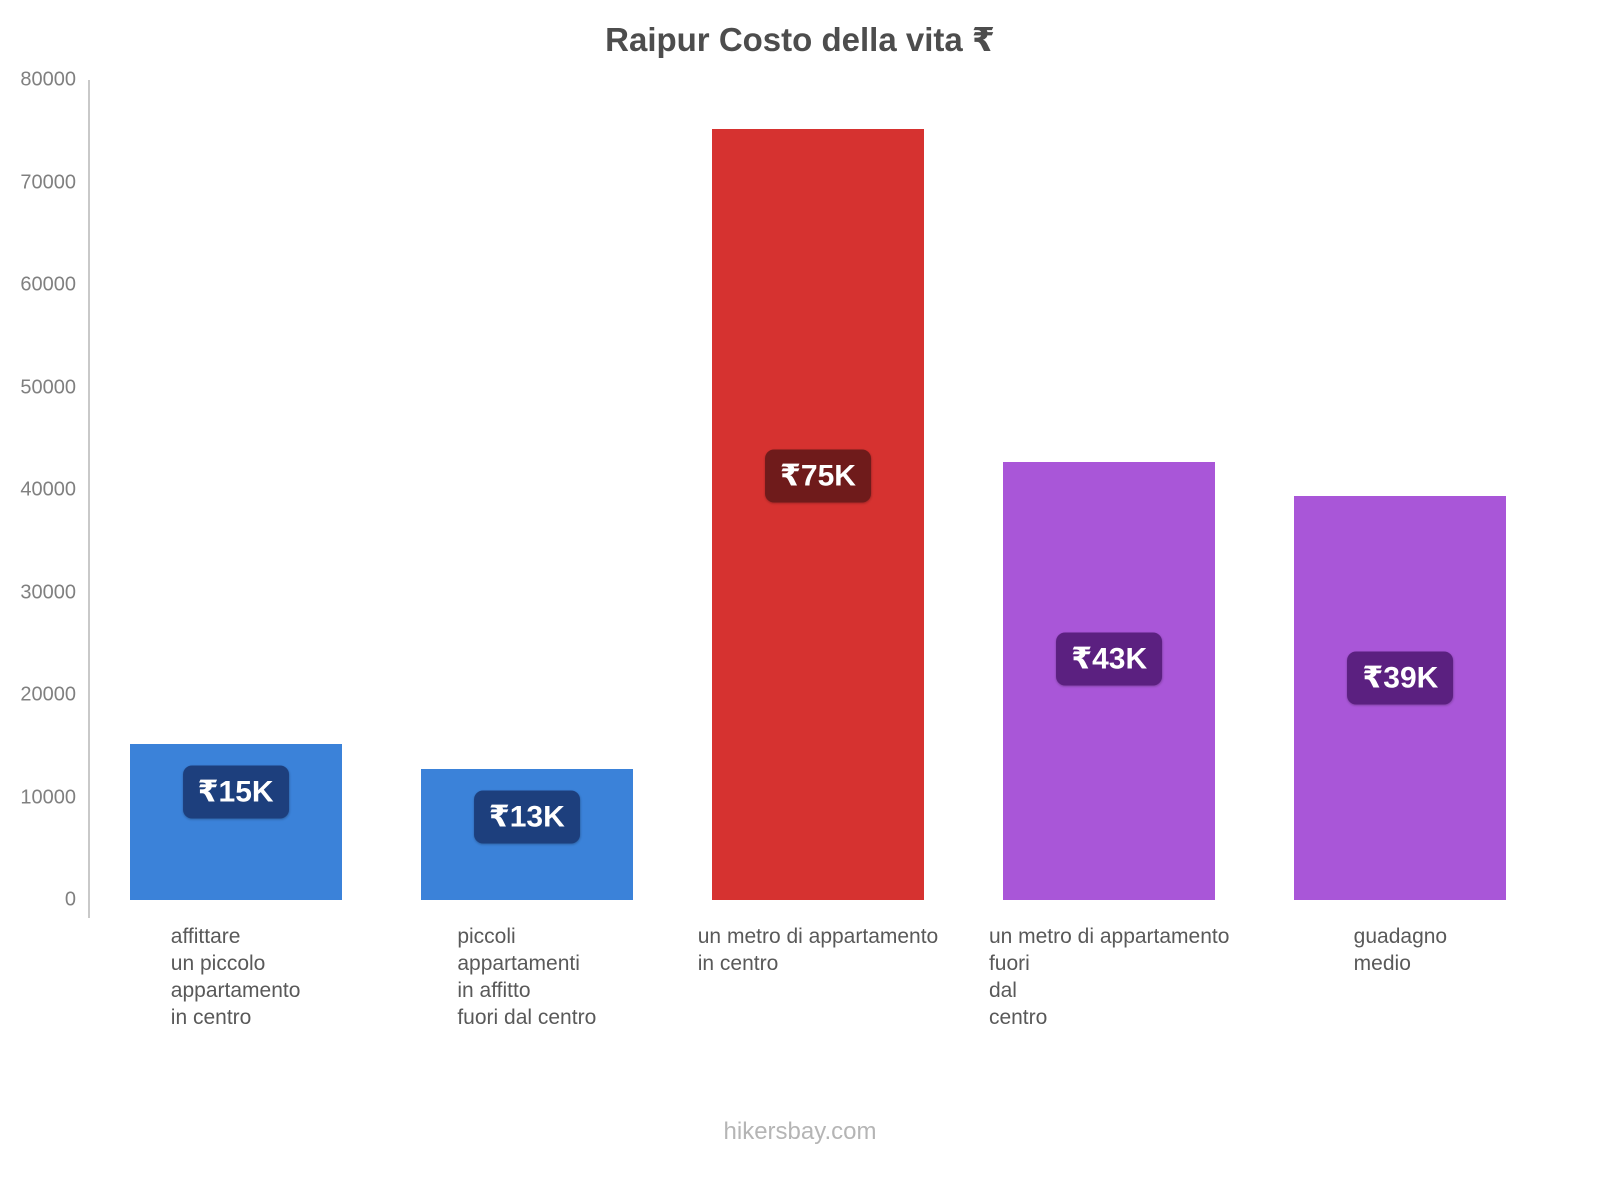  What do you see at coordinates (48, 797) in the screenshot?
I see `y-tick-label: 10000` at bounding box center [48, 797].